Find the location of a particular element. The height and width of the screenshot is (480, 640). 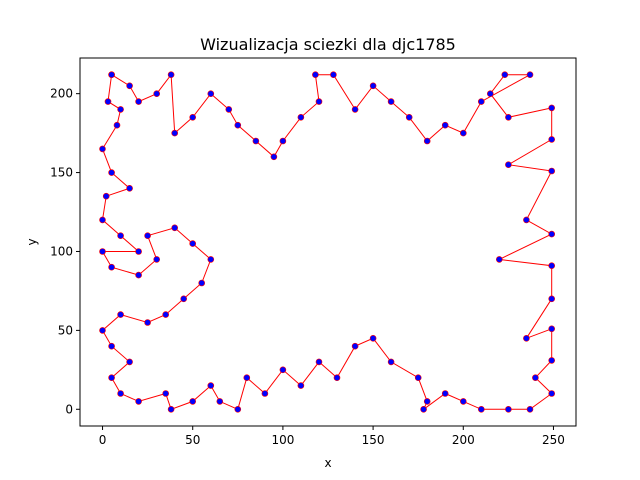

x-axis-label: x is located at coordinates (327, 463).